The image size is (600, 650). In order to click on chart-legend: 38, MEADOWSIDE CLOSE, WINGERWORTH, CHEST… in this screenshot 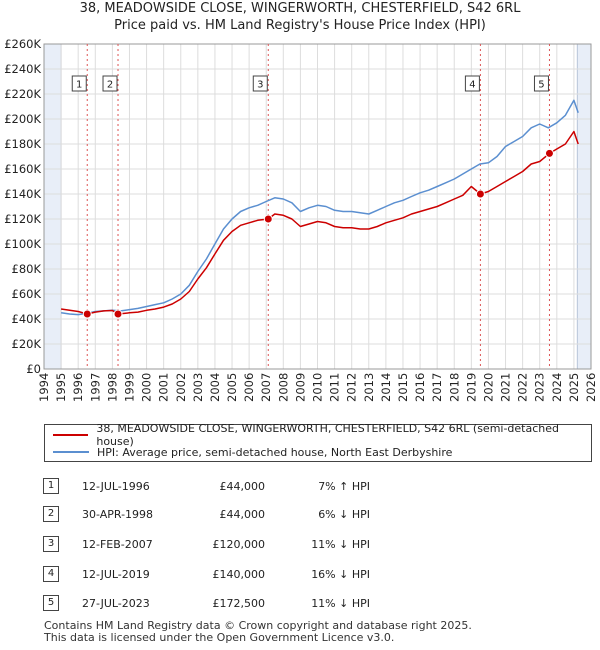, I will do `click(318, 442)`.